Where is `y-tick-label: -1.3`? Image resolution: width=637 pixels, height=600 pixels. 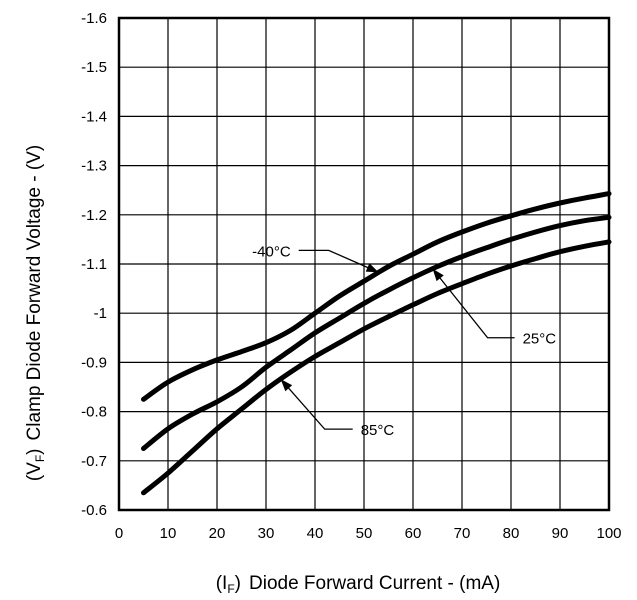
y-tick-label: -1.3 is located at coordinates (94, 166).